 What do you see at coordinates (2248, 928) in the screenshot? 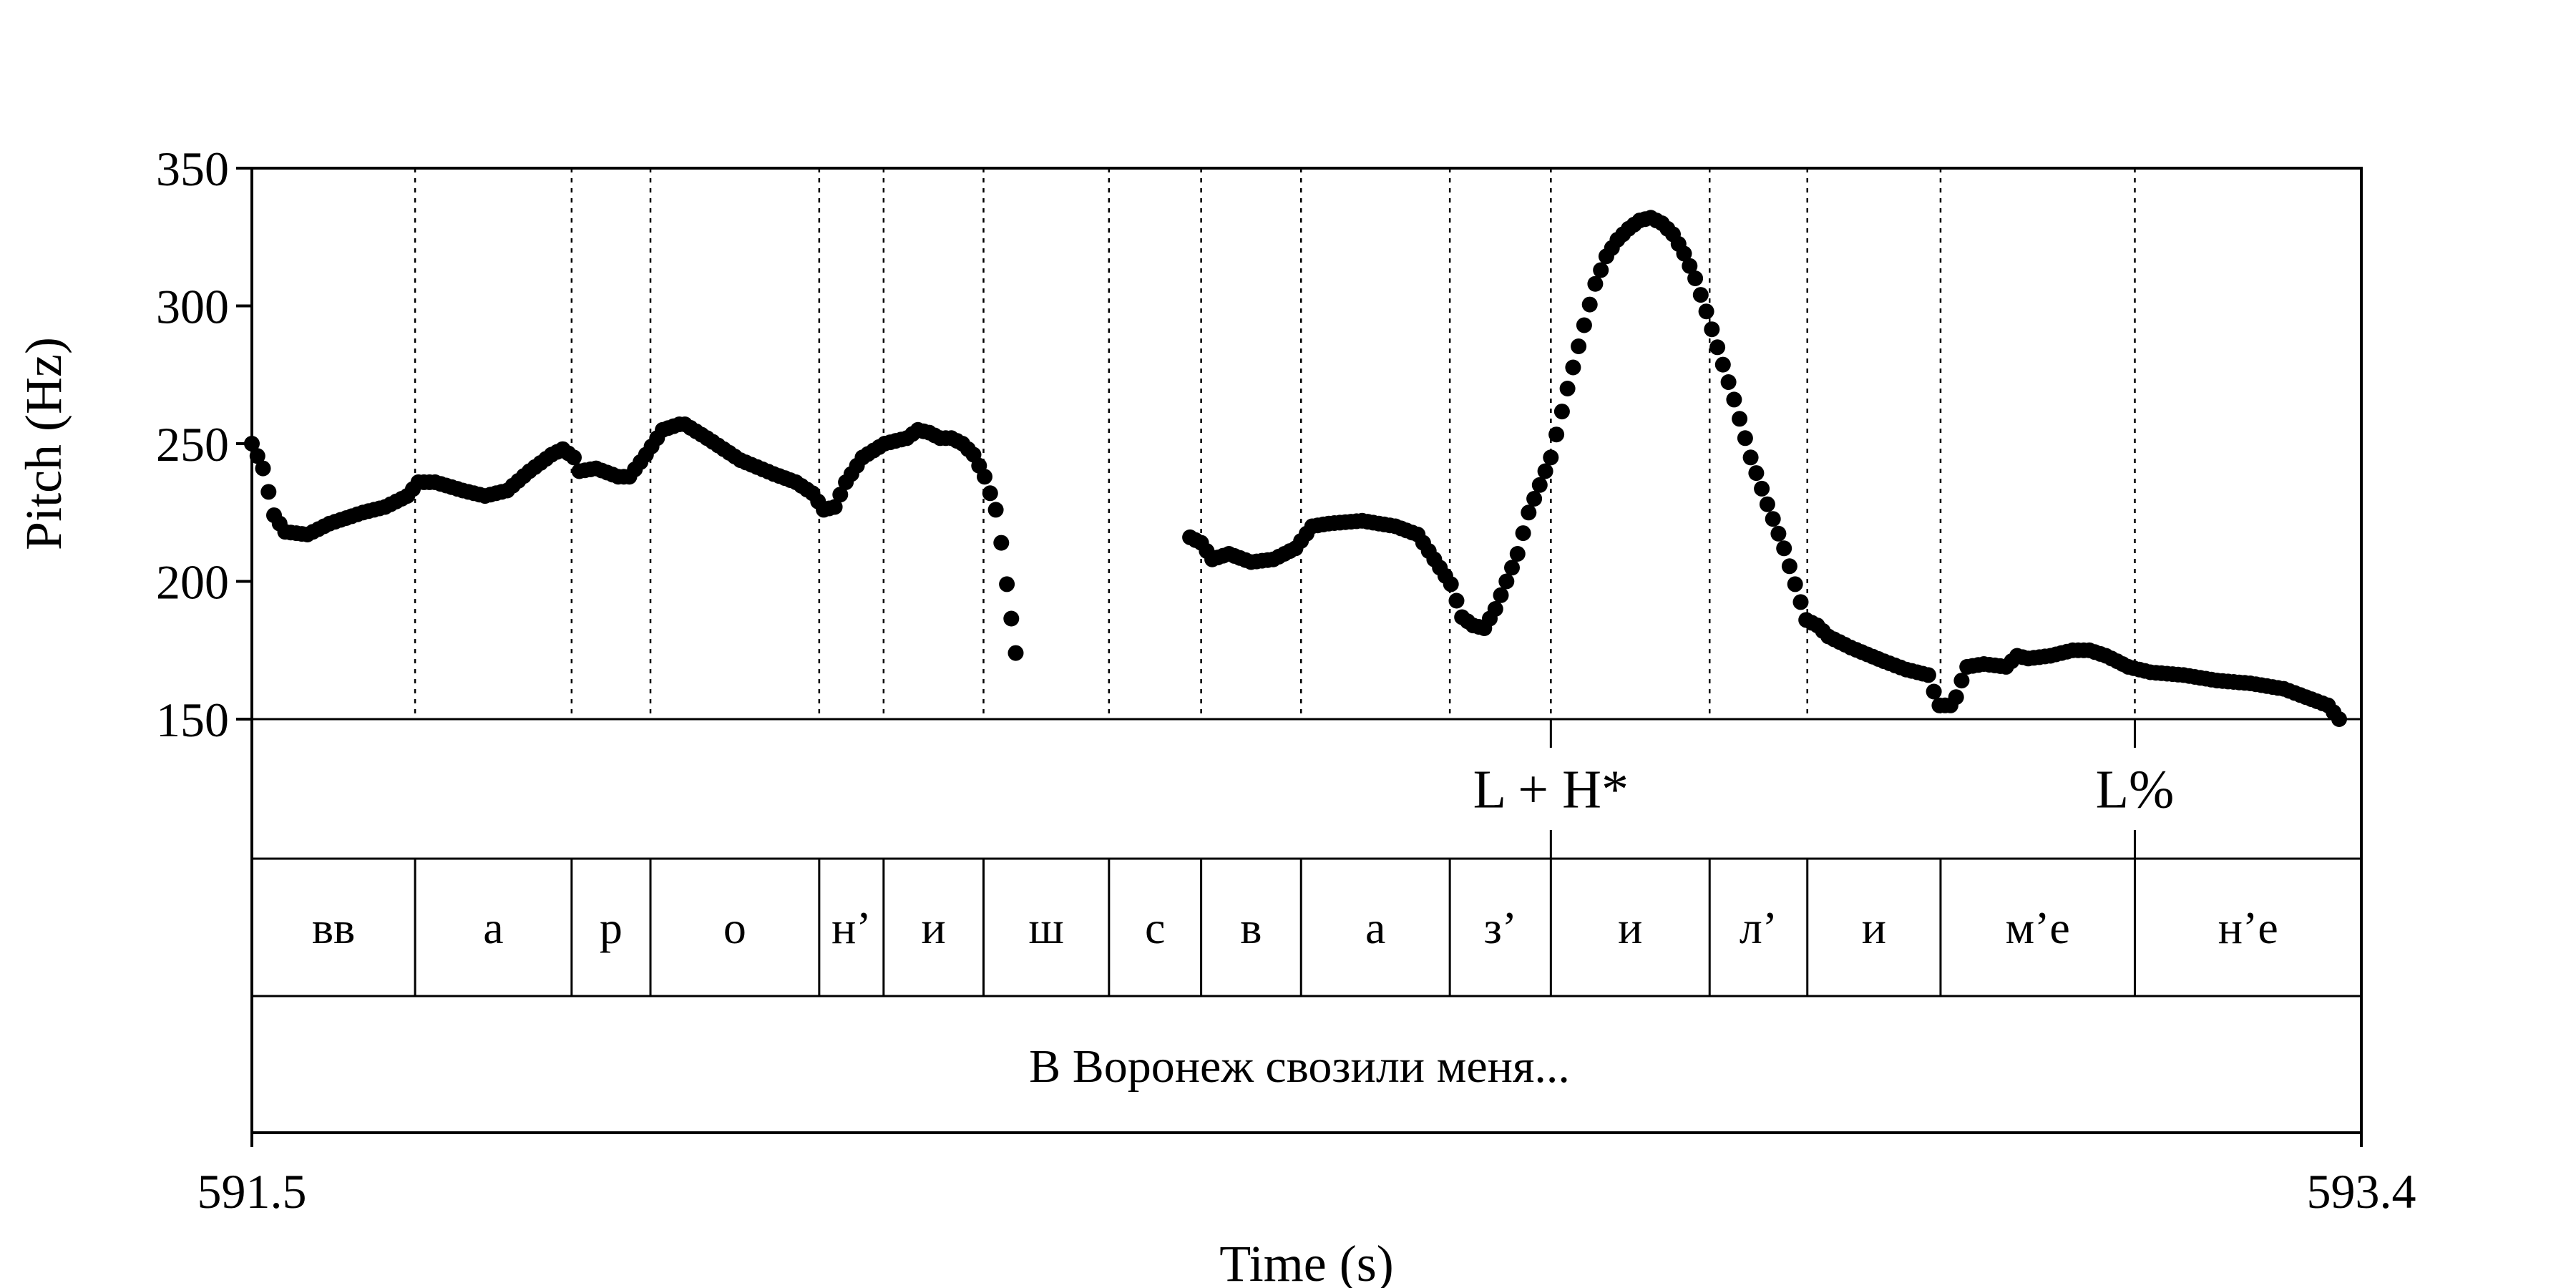
I see `segment-label: н’е` at bounding box center [2248, 928].